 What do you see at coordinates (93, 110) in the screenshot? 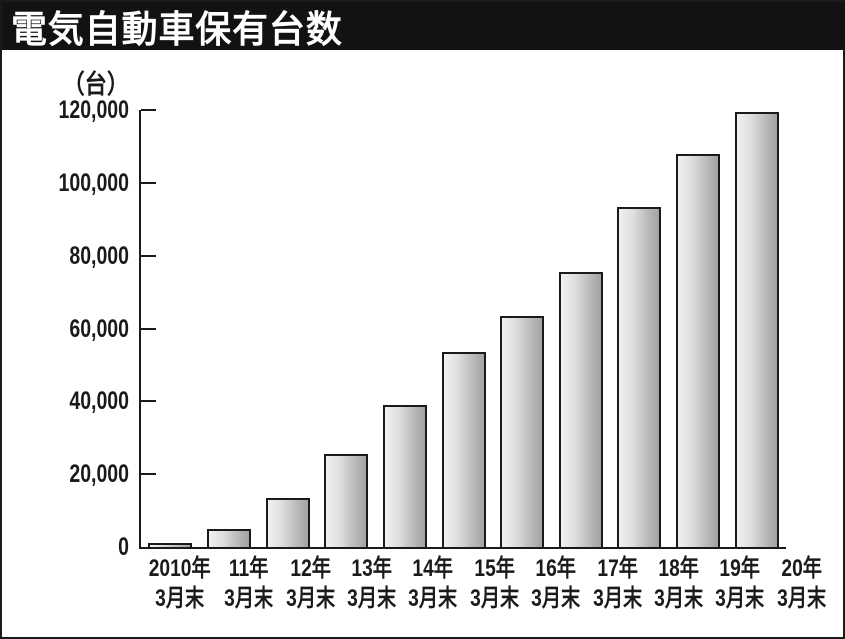
I see `y-axis-tick-label: 120,000` at bounding box center [93, 110].